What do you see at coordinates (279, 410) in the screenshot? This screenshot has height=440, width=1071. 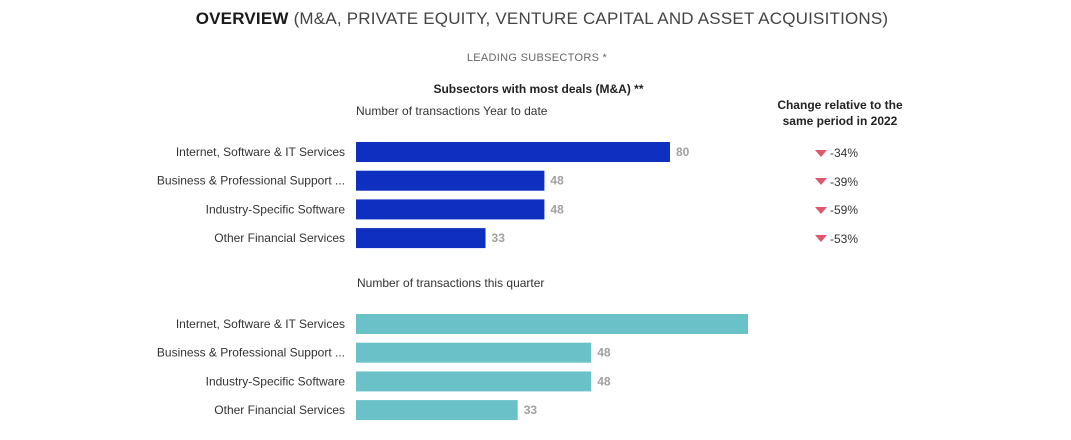 I see `category-label-quarter-3: Other Financial Services` at bounding box center [279, 410].